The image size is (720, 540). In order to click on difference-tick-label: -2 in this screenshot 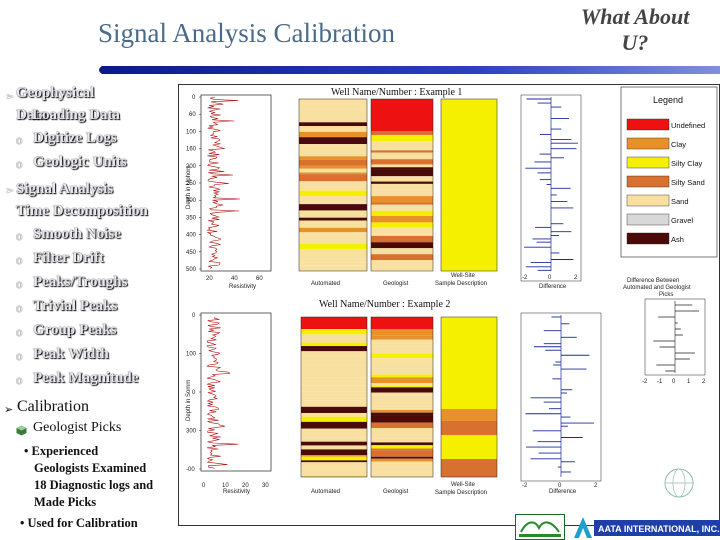, I will do `click(525, 486)`.